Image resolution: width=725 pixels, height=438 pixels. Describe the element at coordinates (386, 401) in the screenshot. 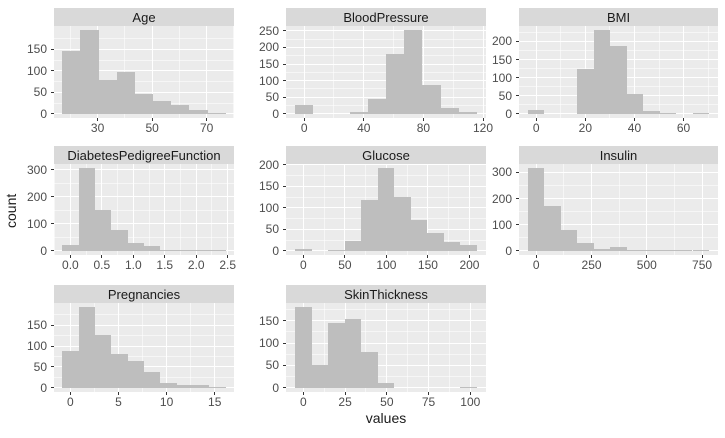

I see `x-axis: 0 25 50 75 100` at that location.